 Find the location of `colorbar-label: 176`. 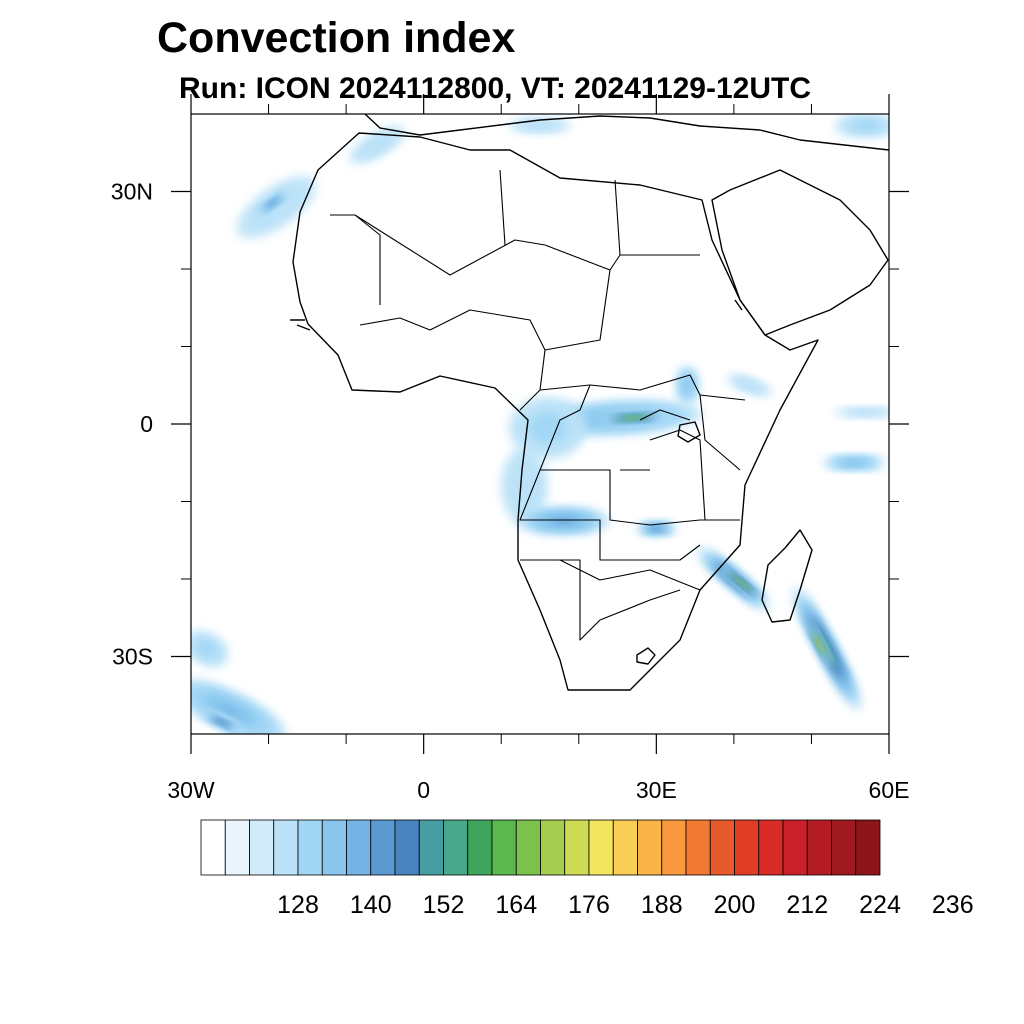

colorbar-label: 176 is located at coordinates (589, 905).